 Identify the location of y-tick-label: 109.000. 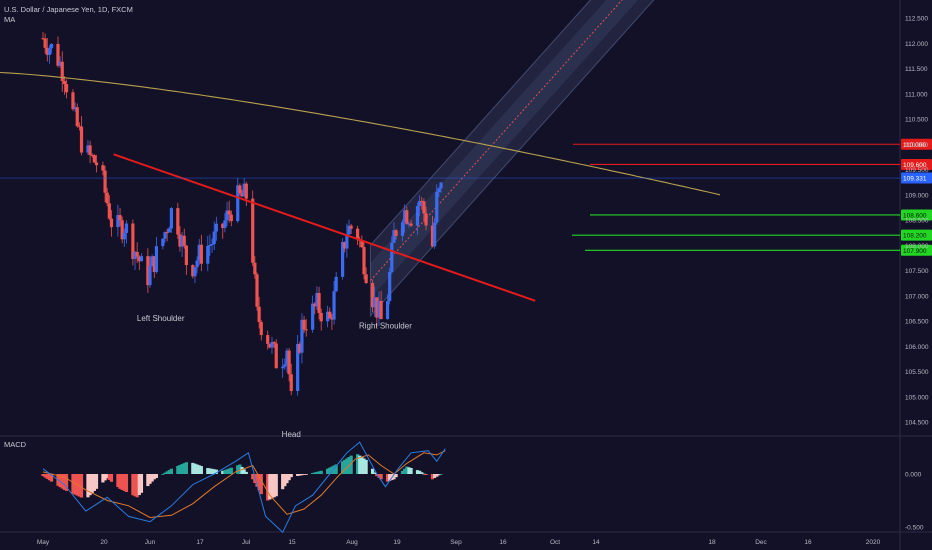
(917, 195).